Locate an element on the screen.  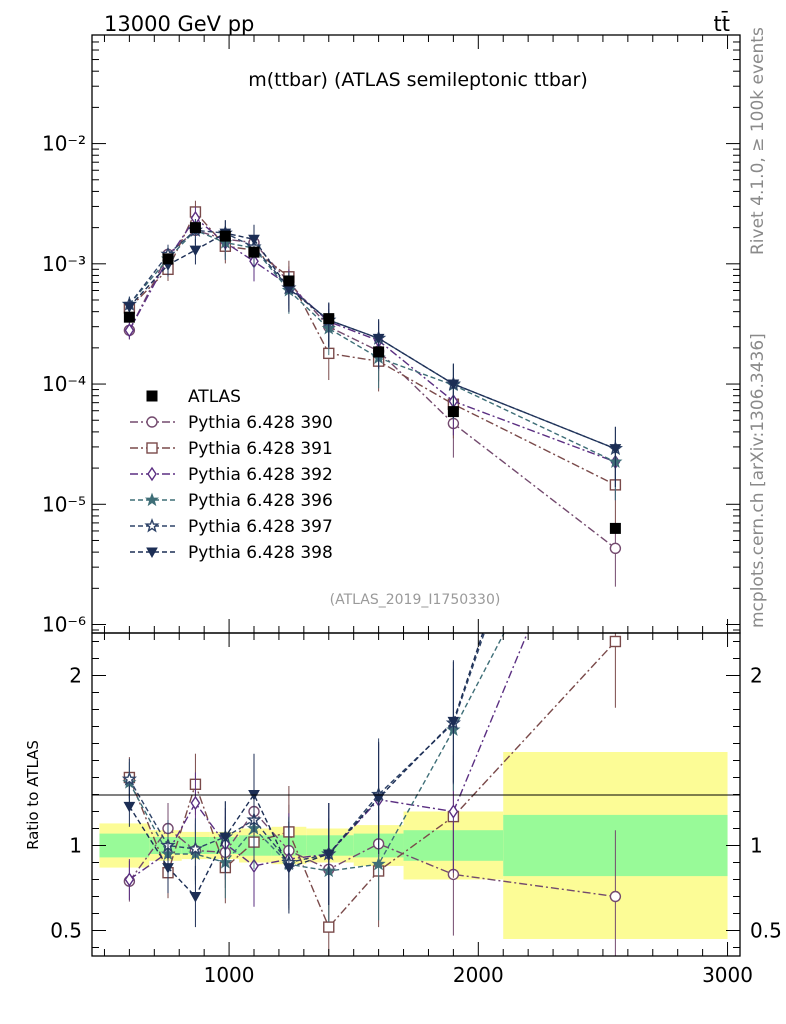
rivet-version-label: Rivet 4.1.0, ≥ 100k events is located at coordinates (758, 141).